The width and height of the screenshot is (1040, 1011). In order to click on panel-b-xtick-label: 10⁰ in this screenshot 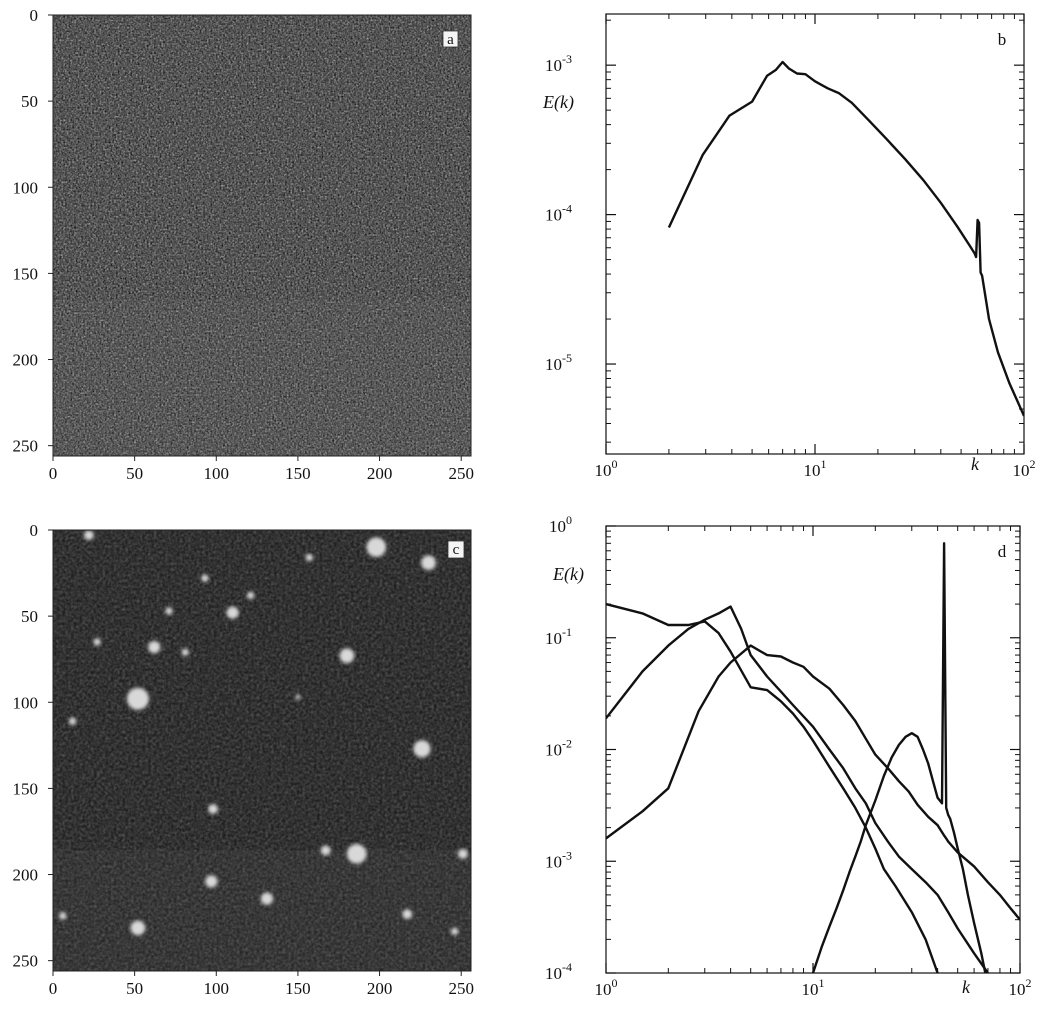, I will do `click(606, 468)`.